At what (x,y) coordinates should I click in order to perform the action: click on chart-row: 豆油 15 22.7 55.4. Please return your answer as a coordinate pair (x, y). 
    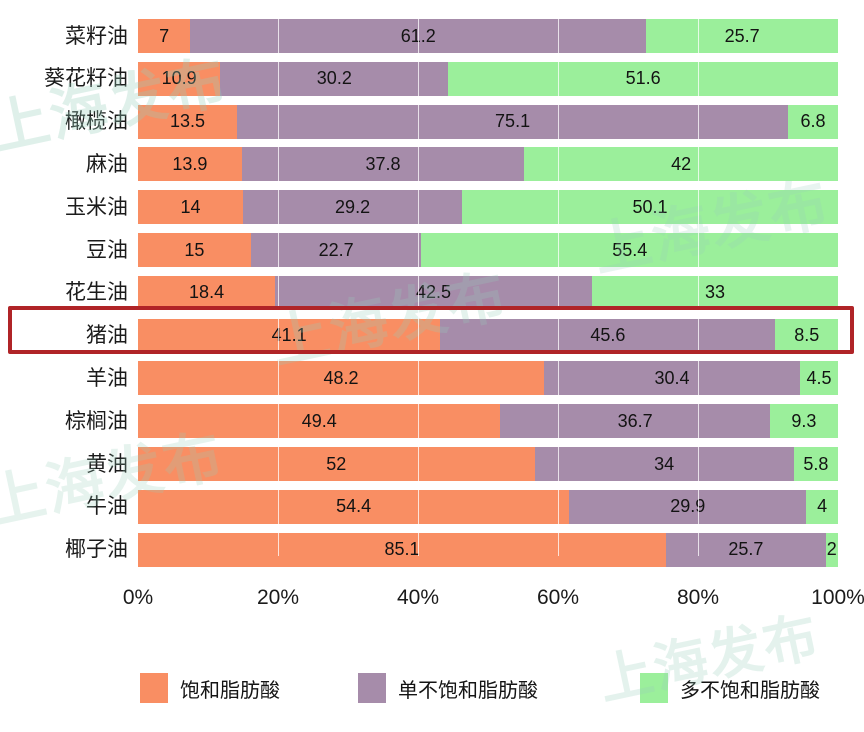
    Looking at the image, I should click on (432, 250).